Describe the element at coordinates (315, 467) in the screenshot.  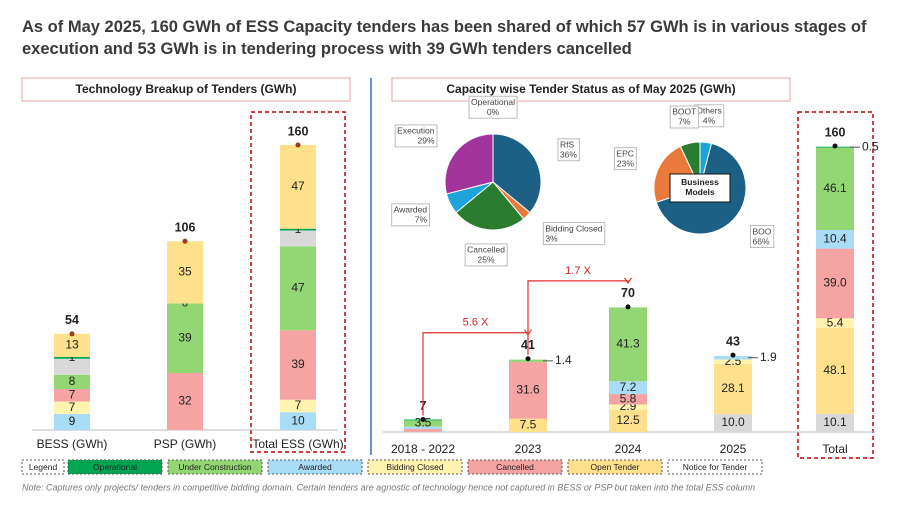
I see `legend-label: Awarded` at that location.